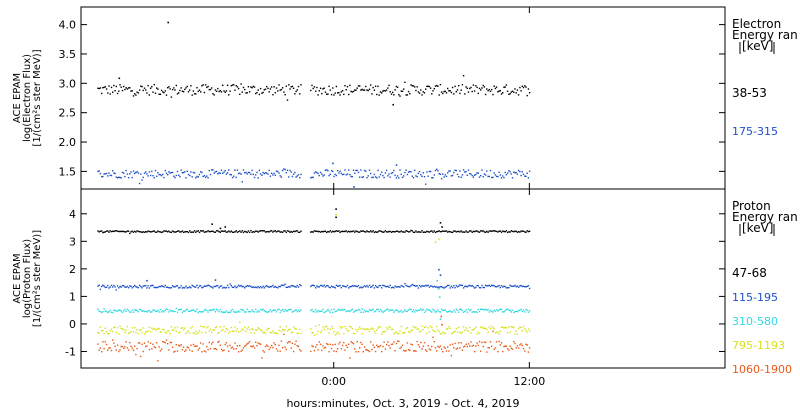  I want to click on legend-entry: 175-315, so click(755, 131).